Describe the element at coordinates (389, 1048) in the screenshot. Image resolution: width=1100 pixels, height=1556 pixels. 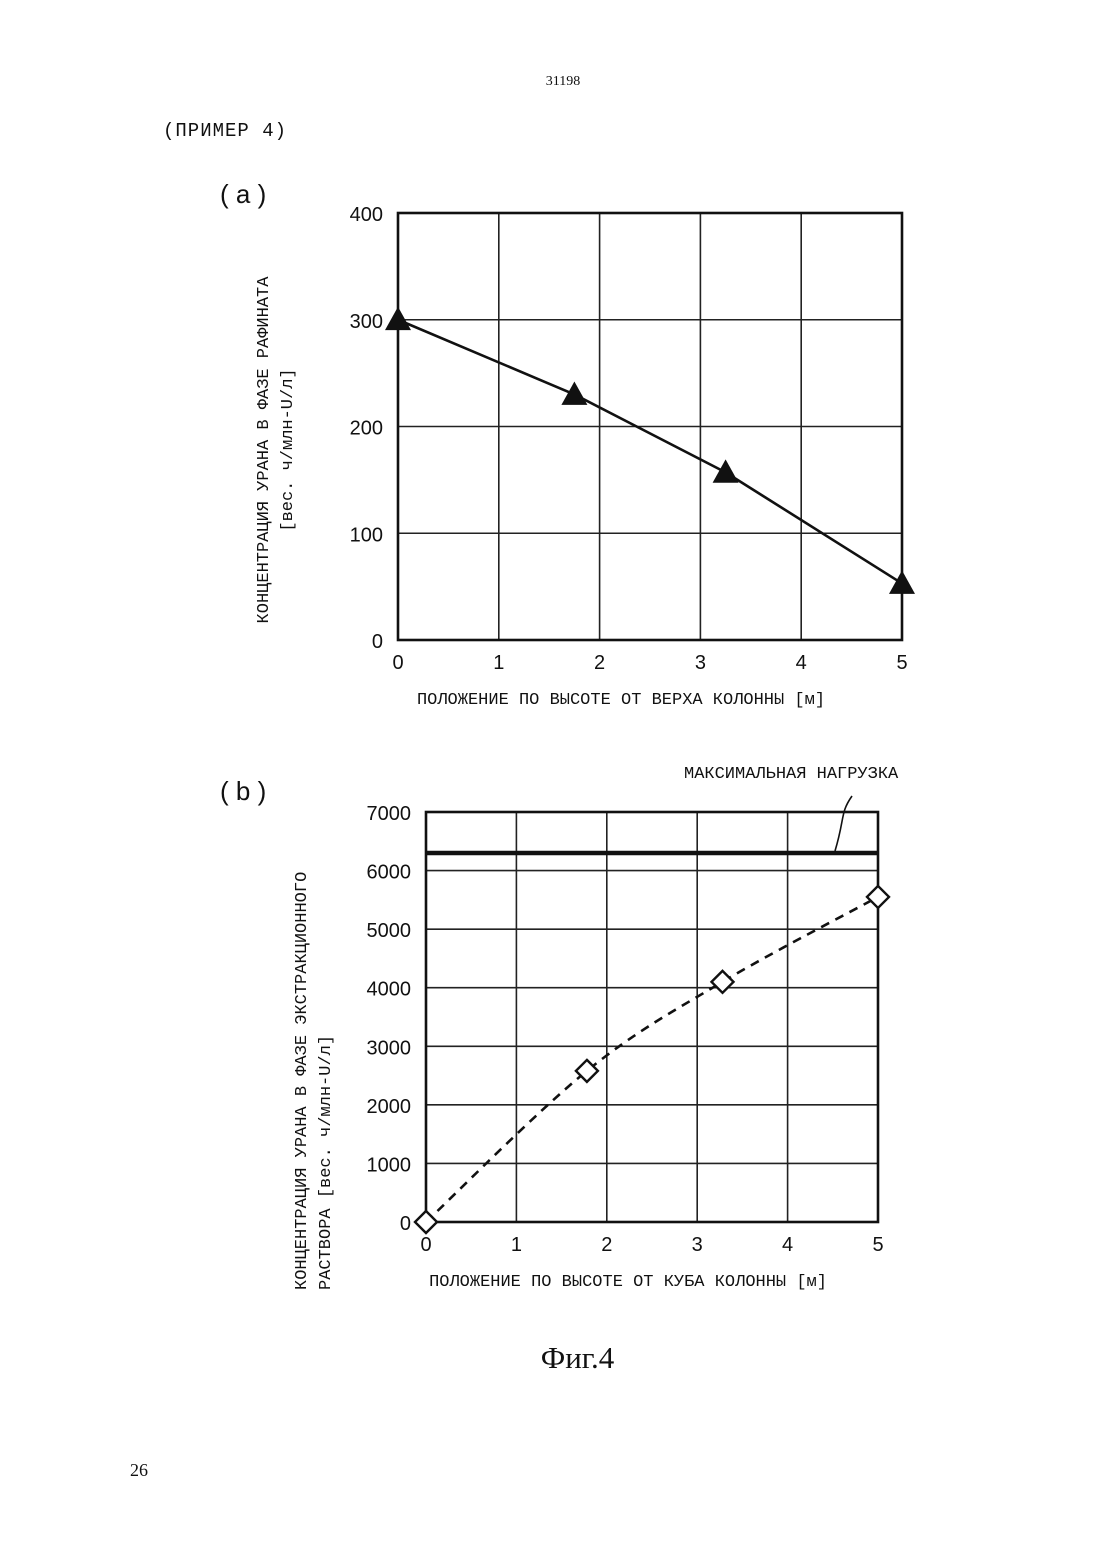
I see `y-tick-label: 3000` at that location.